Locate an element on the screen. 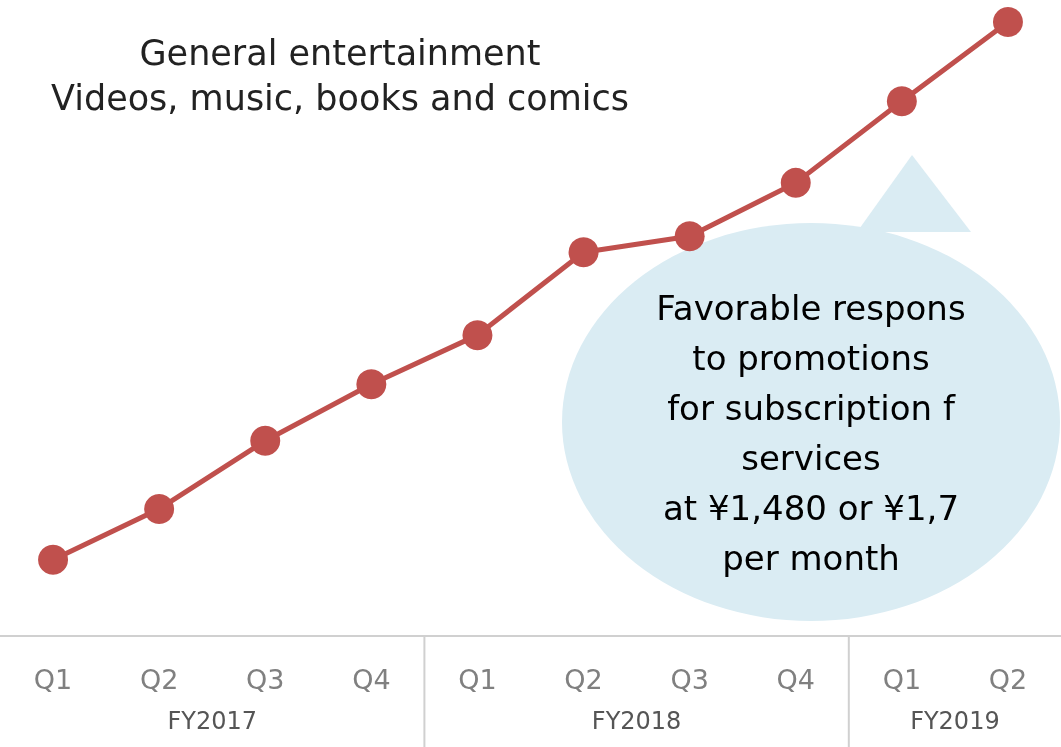 The image size is (1061, 747). annotation: General entertainment Videos, music, books and comics is located at coordinates (340, 75).